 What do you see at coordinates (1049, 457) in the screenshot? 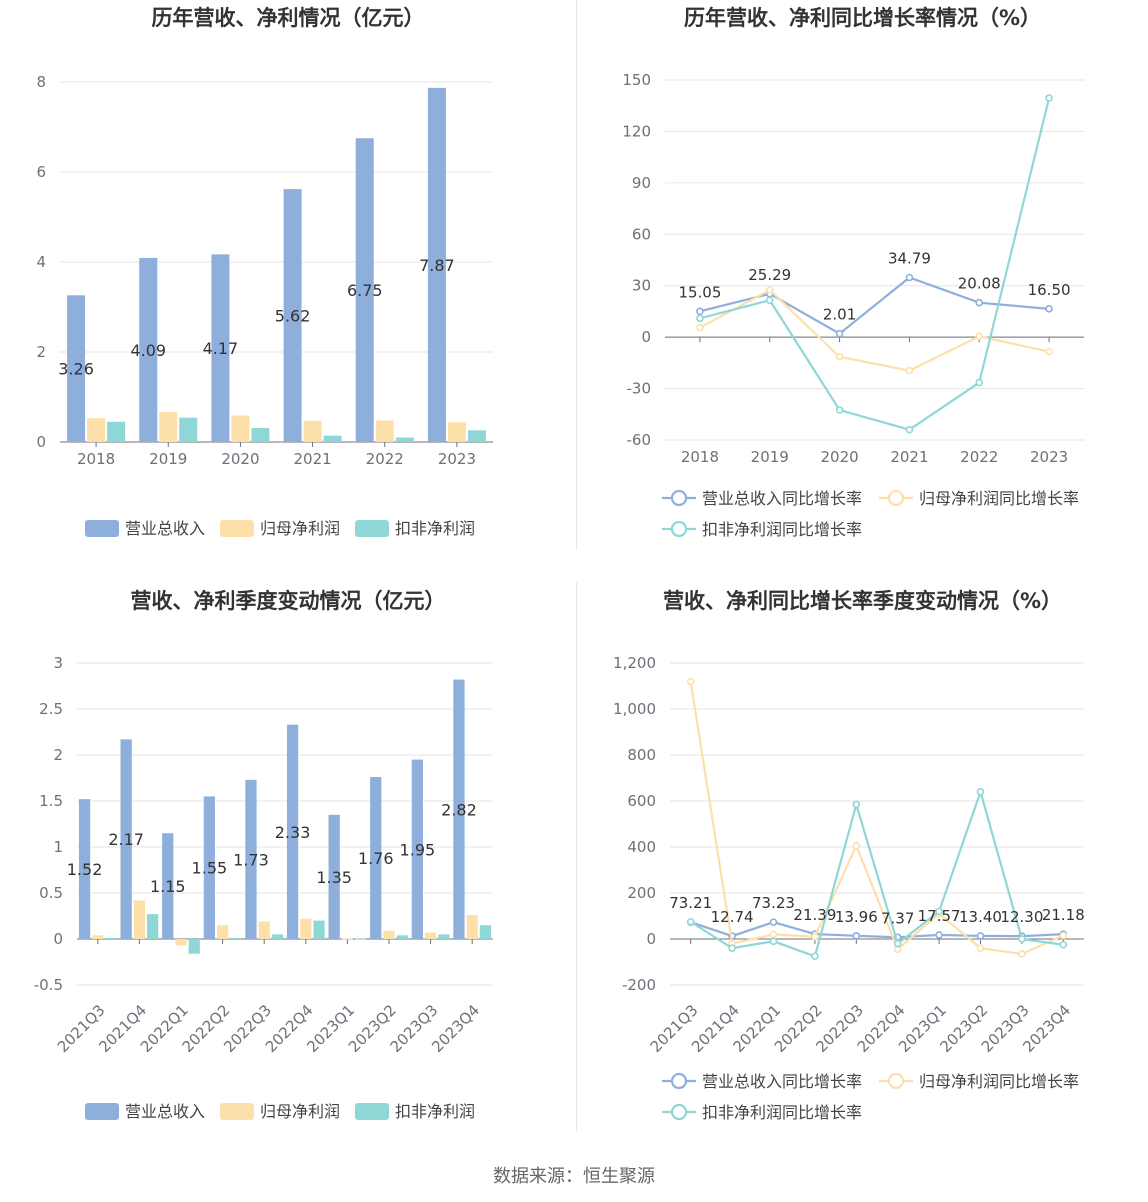
I see `x-tick-label: 2023` at bounding box center [1049, 457].